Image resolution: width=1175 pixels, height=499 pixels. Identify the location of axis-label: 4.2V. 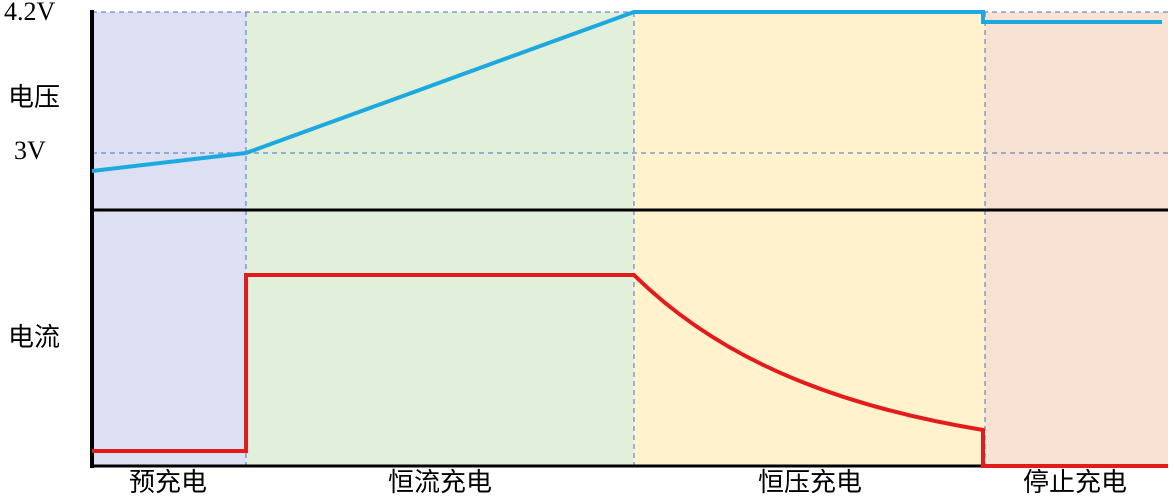
(30, 13).